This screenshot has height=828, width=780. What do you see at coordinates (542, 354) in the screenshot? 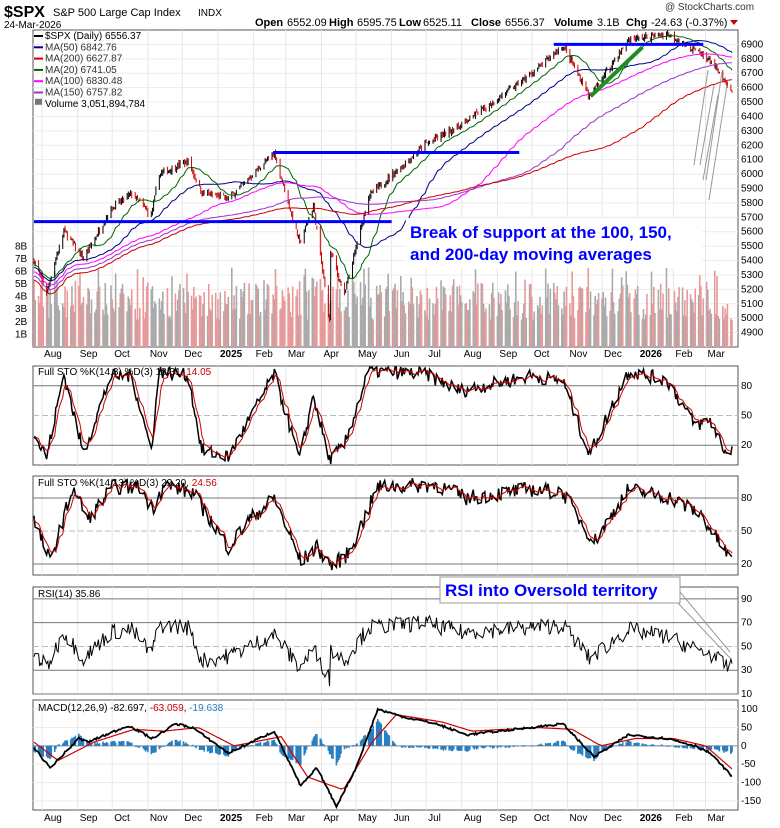
I see `x-tick-label: Oct` at bounding box center [542, 354].